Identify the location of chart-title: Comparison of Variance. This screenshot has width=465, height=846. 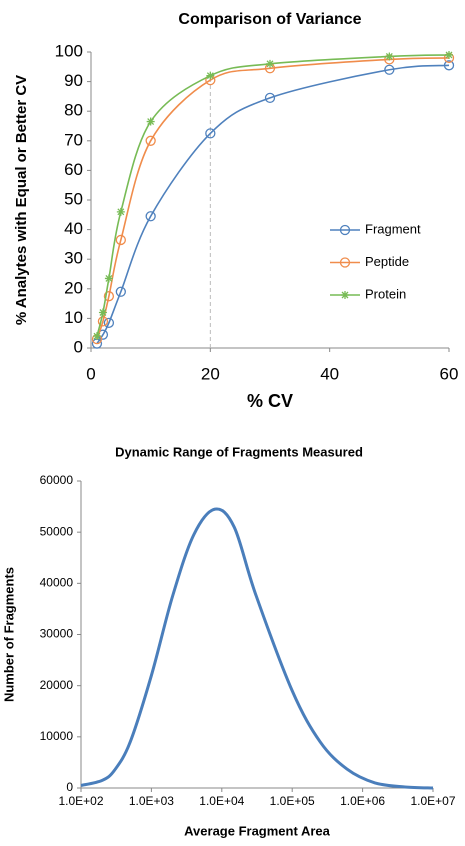
(269, 19).